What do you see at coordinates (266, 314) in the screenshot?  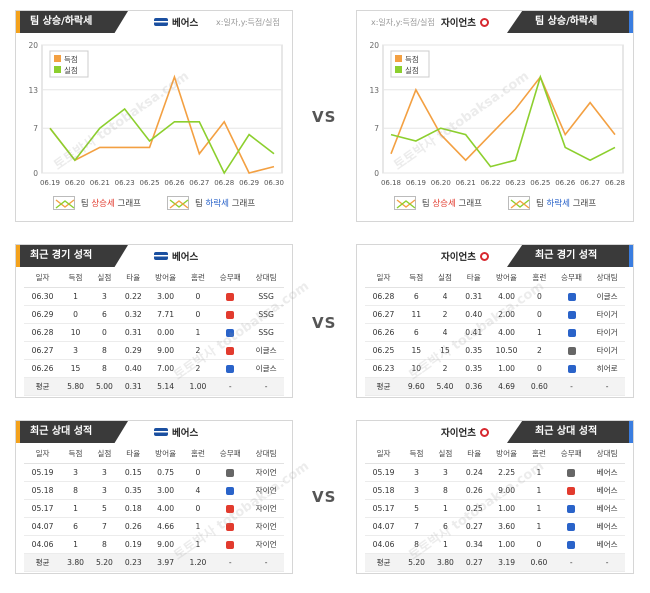 I see `cell-opp: SSG` at bounding box center [266, 314].